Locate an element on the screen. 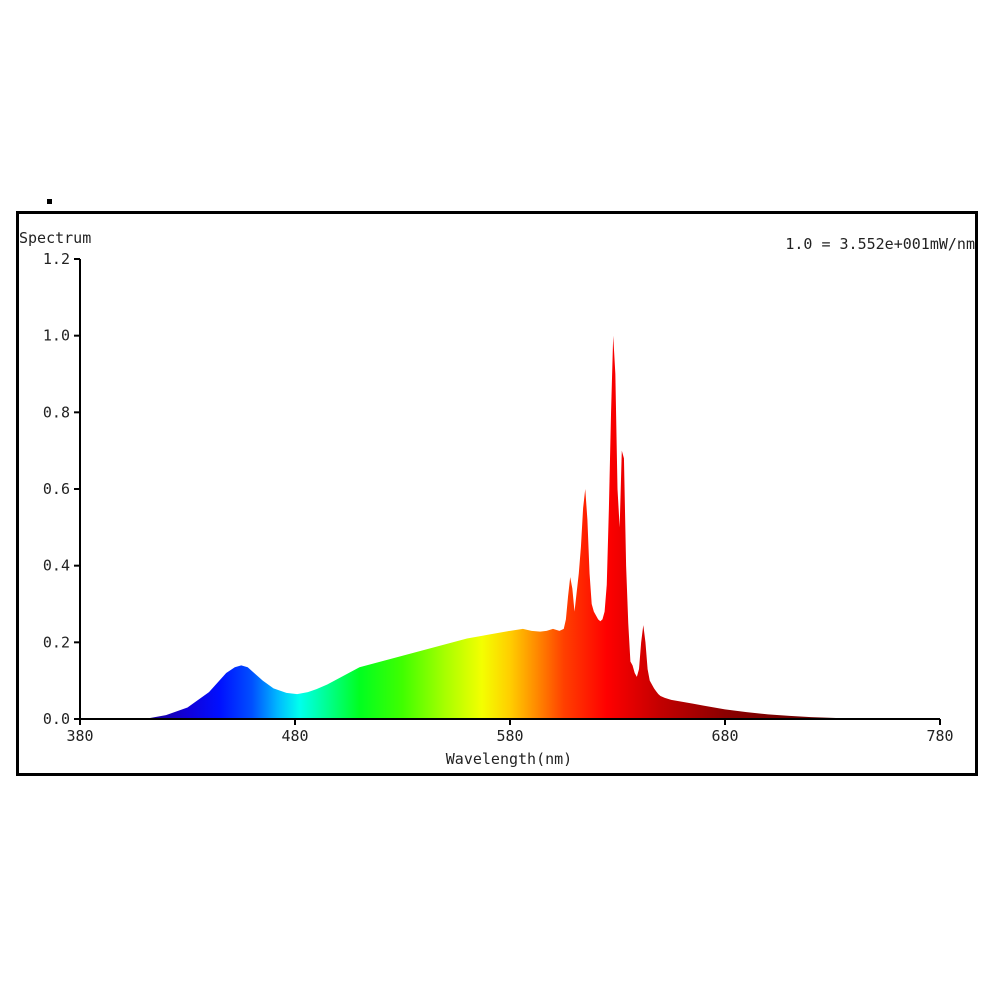 This screenshot has width=1000, height=1000. y-tick-label: 1.2 is located at coordinates (56, 259).